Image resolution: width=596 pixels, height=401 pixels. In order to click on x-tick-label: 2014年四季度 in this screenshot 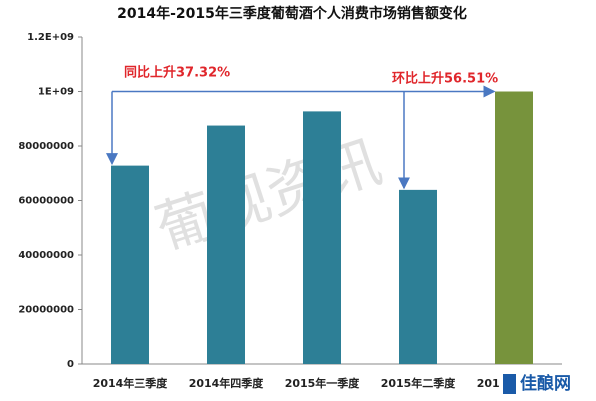, I will do `click(227, 383)`.